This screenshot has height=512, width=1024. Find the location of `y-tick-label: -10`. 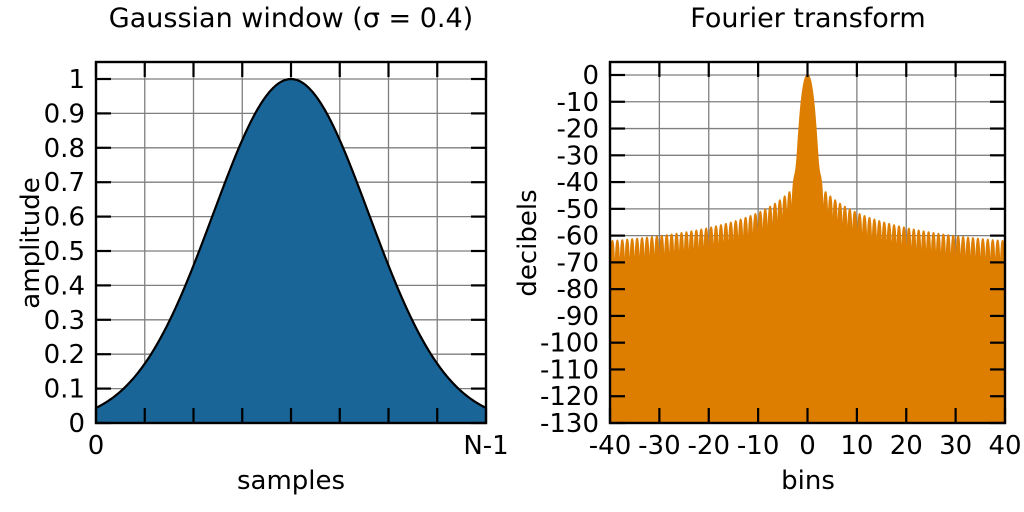

y-tick-label: -10 is located at coordinates (578, 103).